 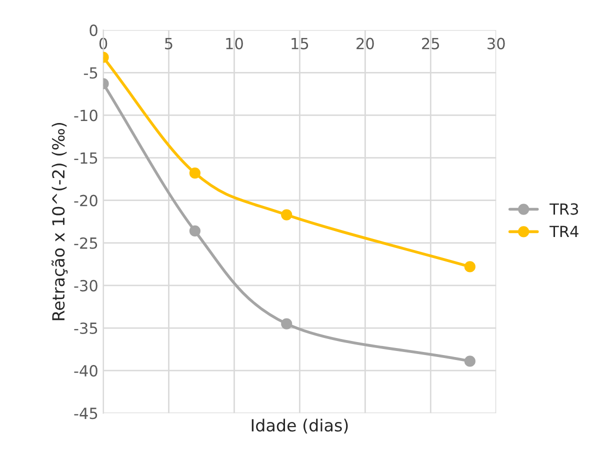 I want to click on x-tick-label: 20, so click(x=365, y=44).